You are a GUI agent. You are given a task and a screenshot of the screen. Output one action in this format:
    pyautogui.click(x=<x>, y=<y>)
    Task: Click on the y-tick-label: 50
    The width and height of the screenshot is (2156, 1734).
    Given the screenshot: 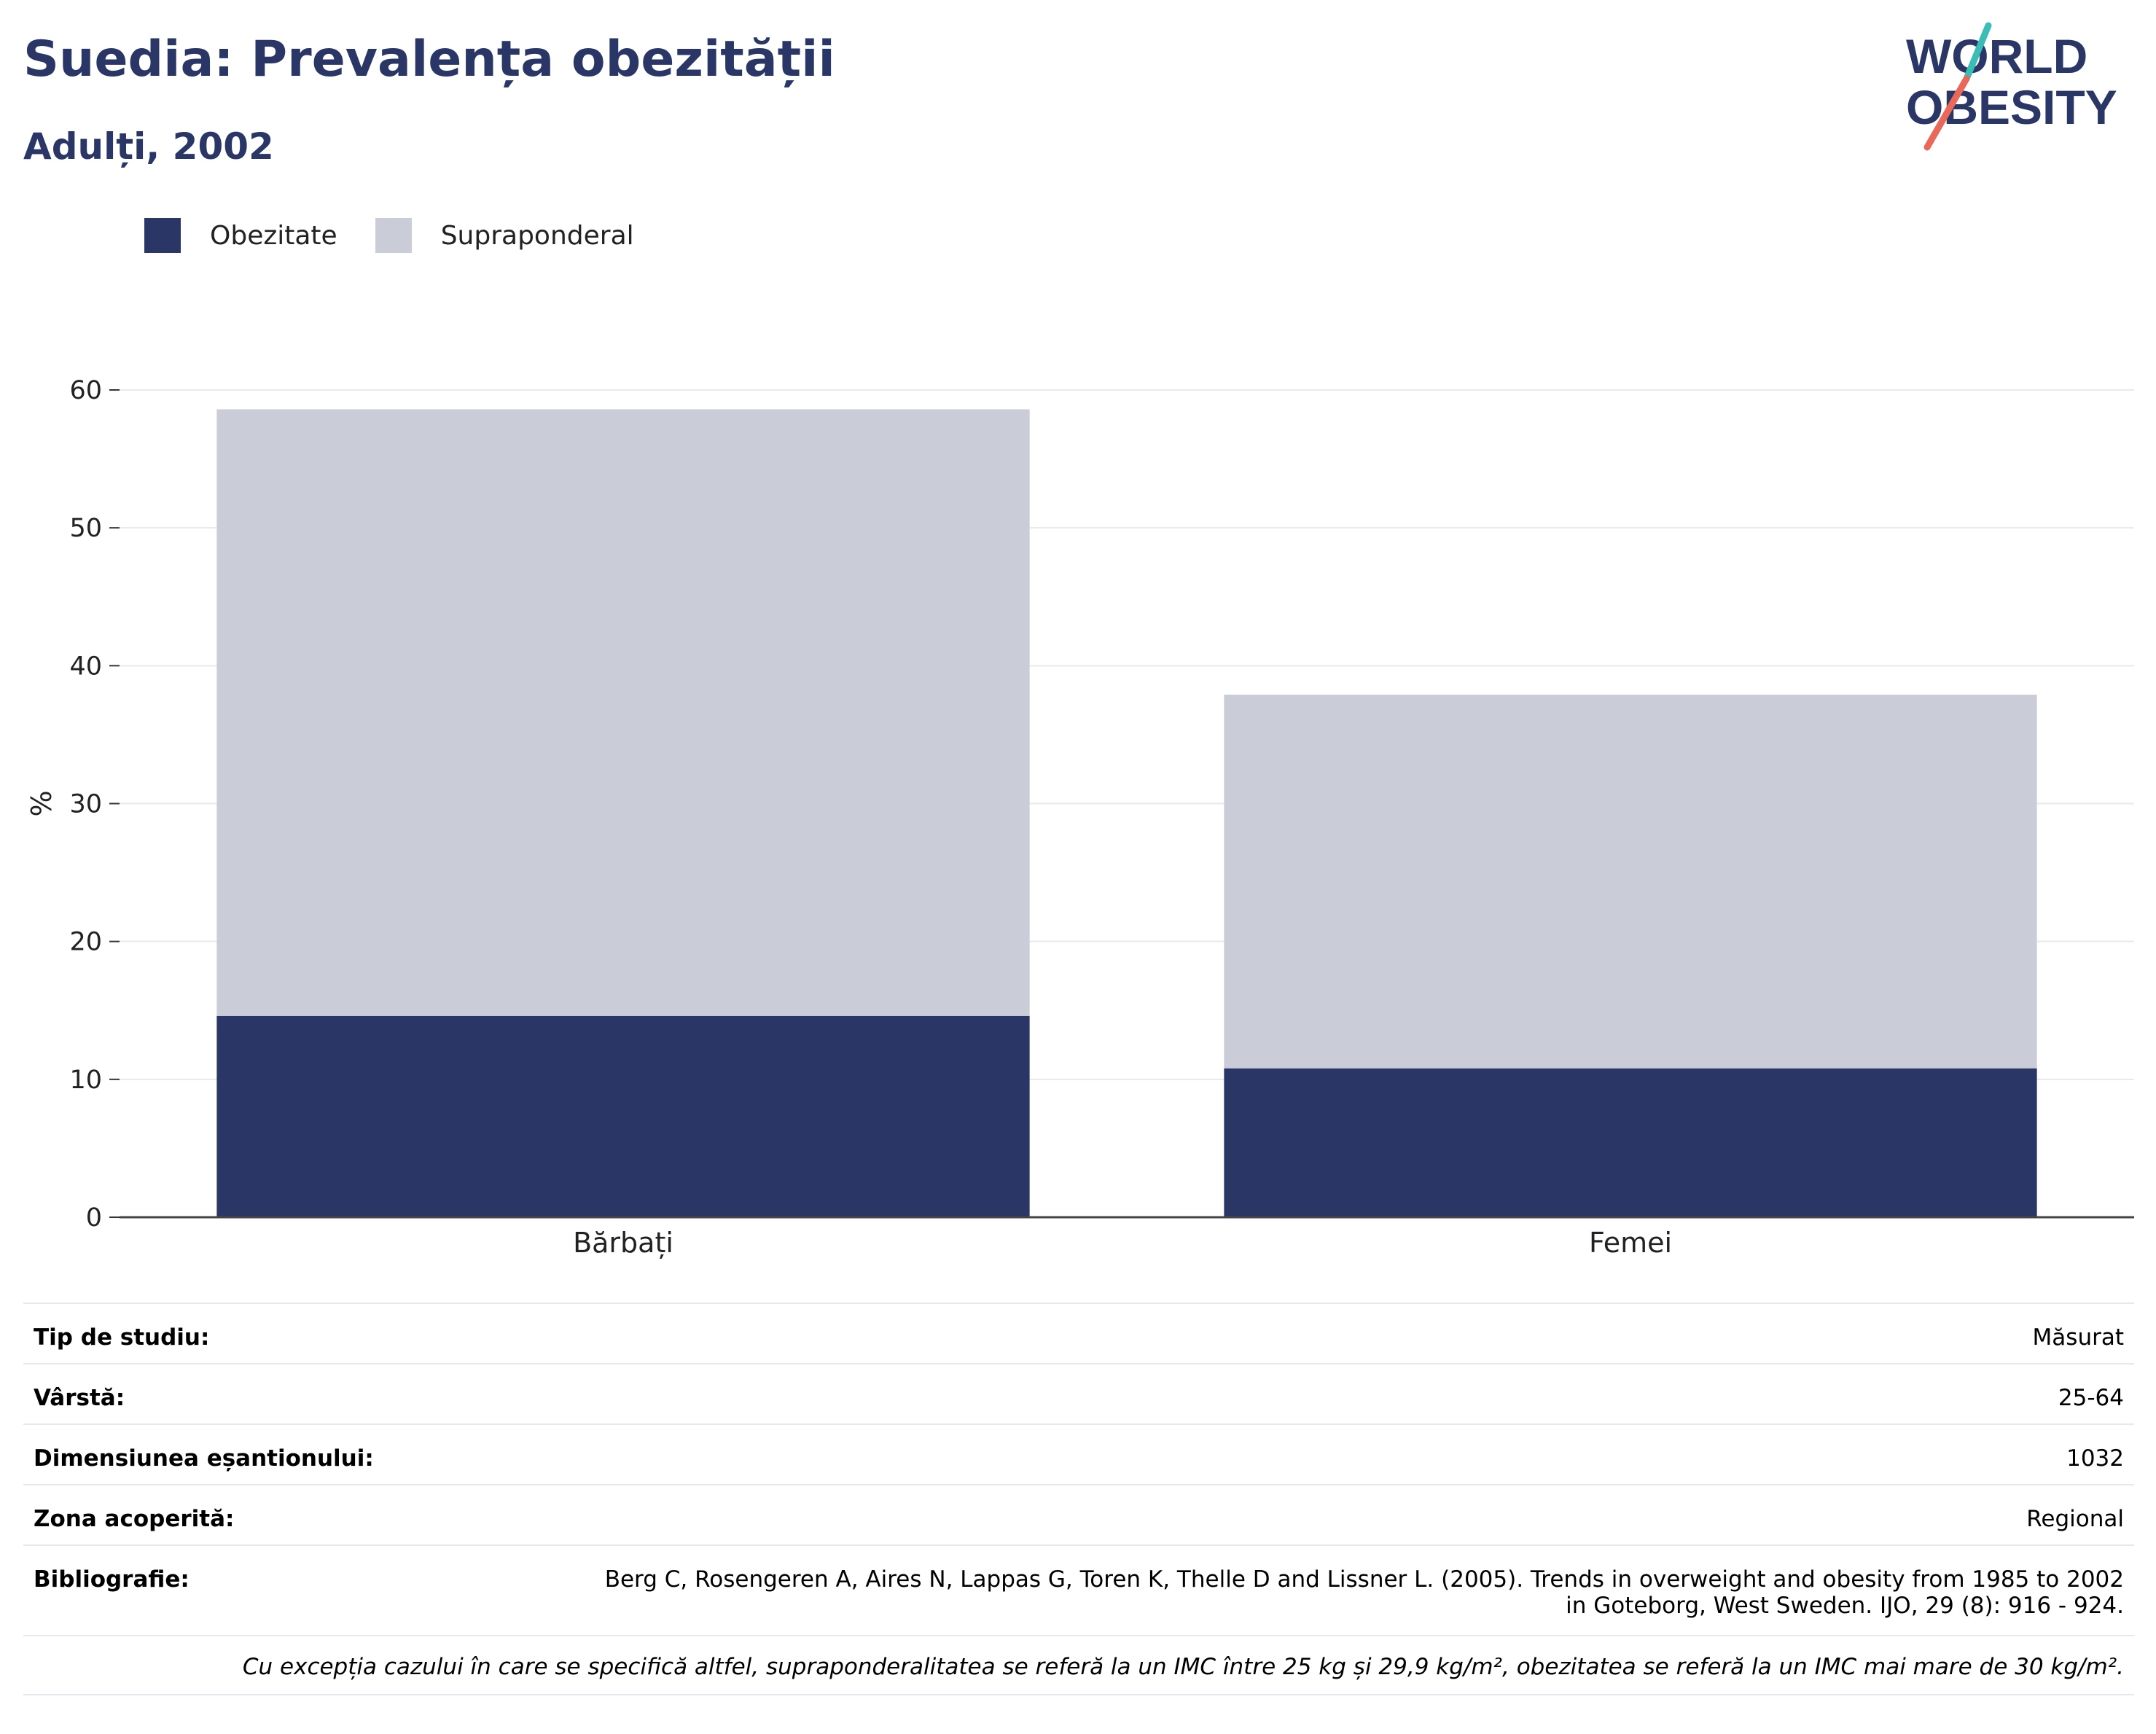 What is the action you would take?
    pyautogui.click(x=86, y=528)
    